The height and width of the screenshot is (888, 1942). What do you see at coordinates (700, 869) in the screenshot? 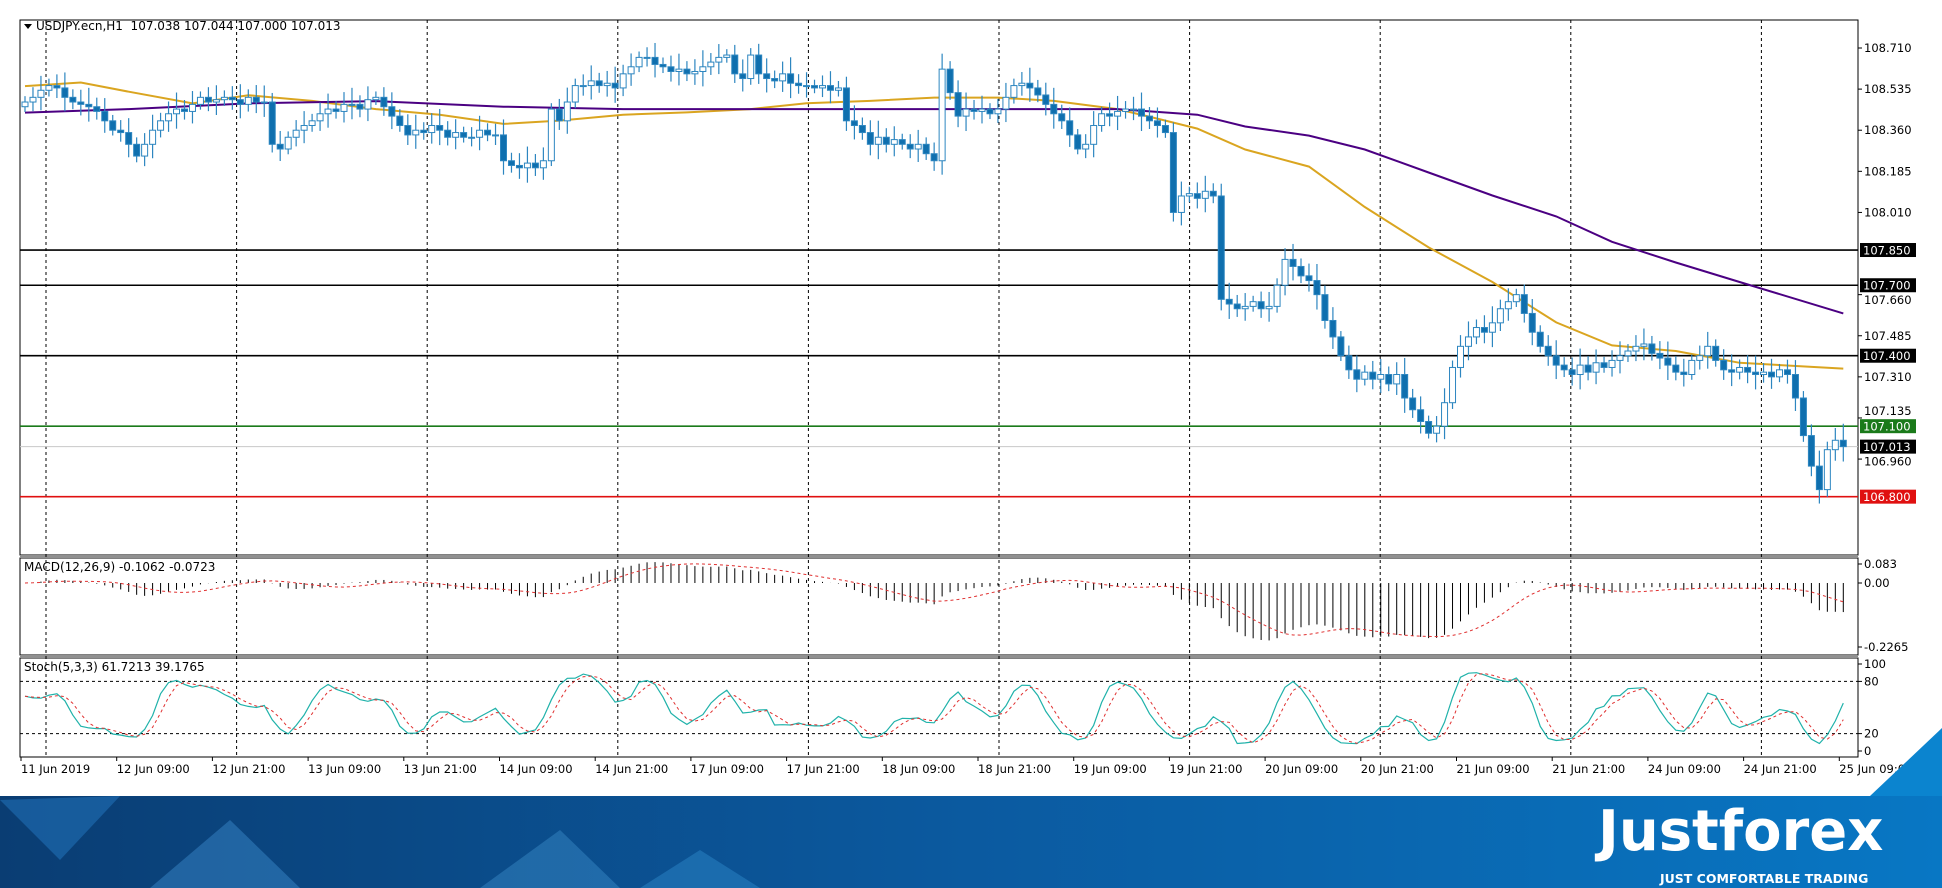
I see `banner-shape` at bounding box center [700, 869].